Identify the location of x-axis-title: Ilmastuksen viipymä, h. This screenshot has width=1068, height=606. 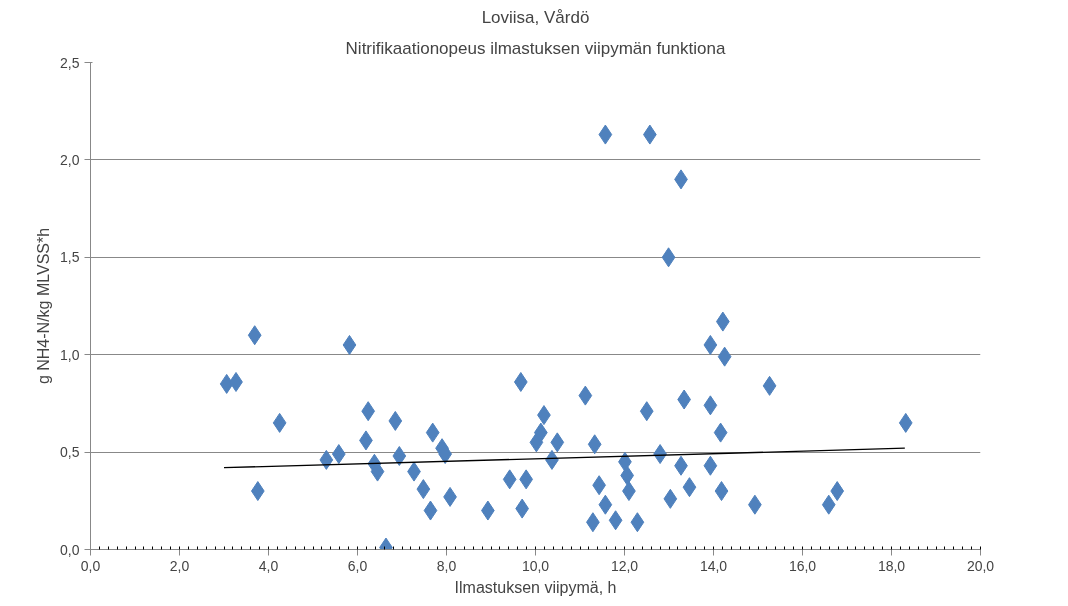
(535, 587).